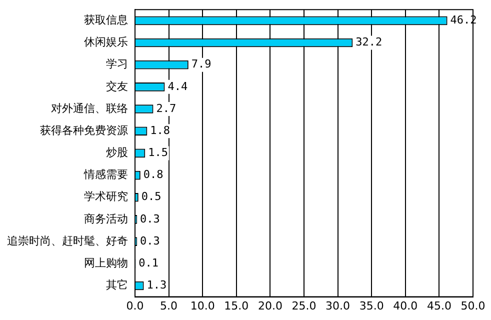 The height and width of the screenshot is (320, 491). I want to click on y-tick-label: 商务活动, so click(106, 219).